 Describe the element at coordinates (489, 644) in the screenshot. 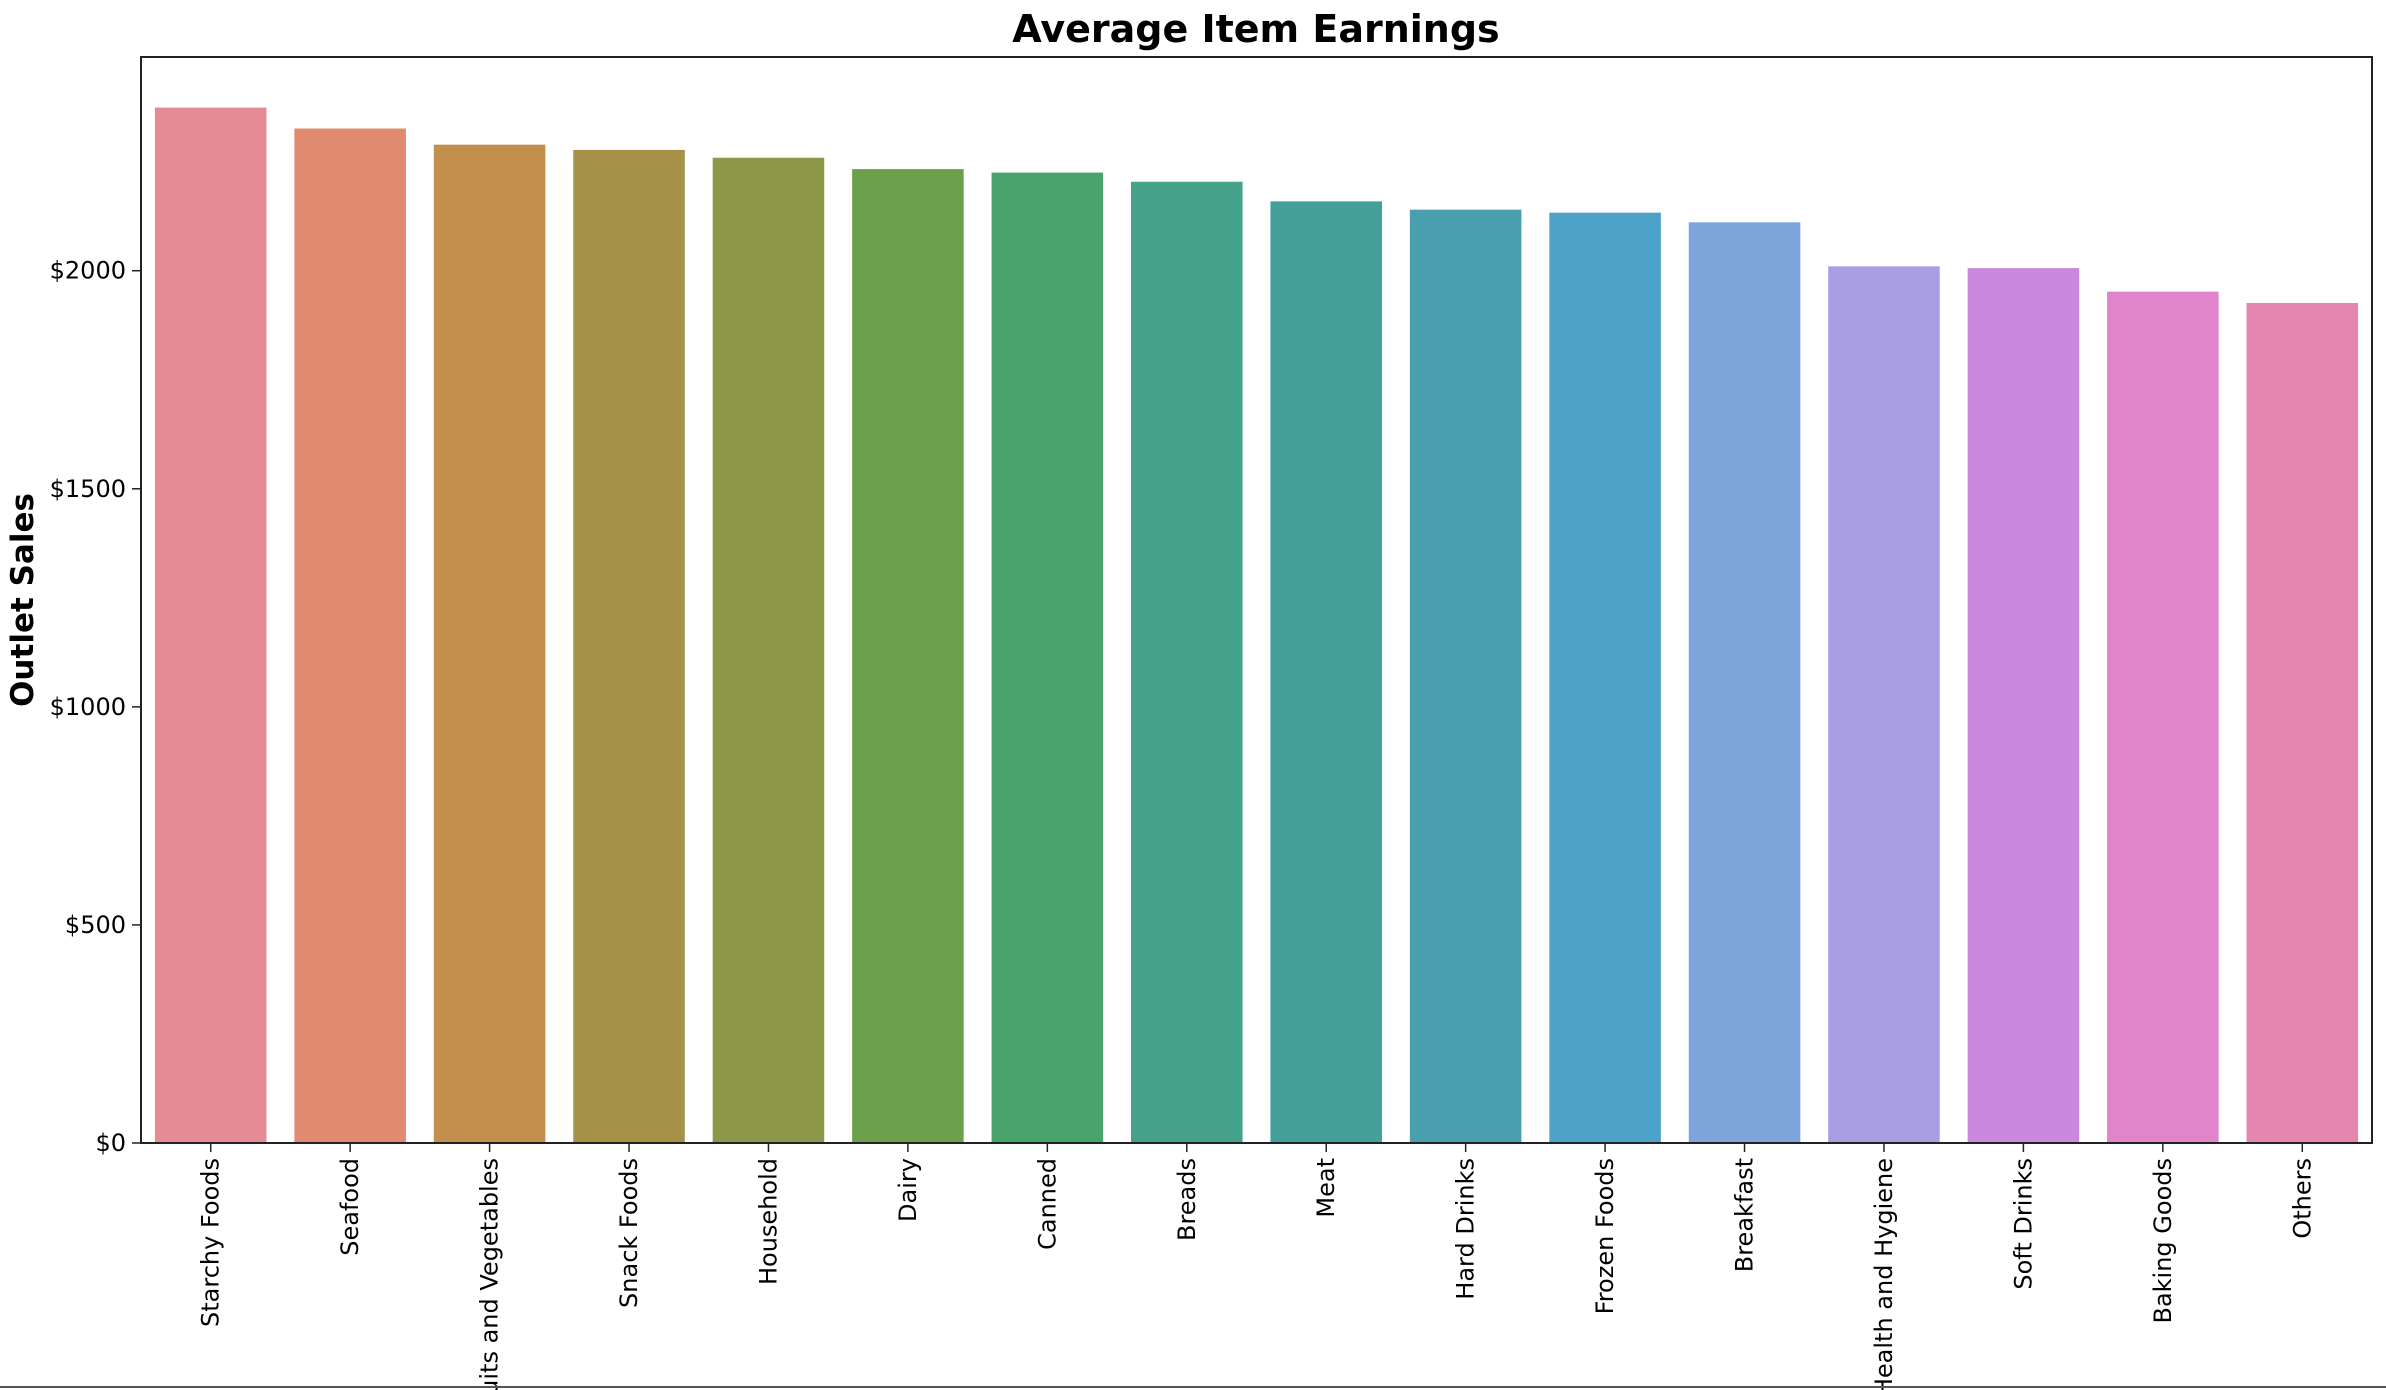

I see `bar-fruits-and-vegetables` at that location.